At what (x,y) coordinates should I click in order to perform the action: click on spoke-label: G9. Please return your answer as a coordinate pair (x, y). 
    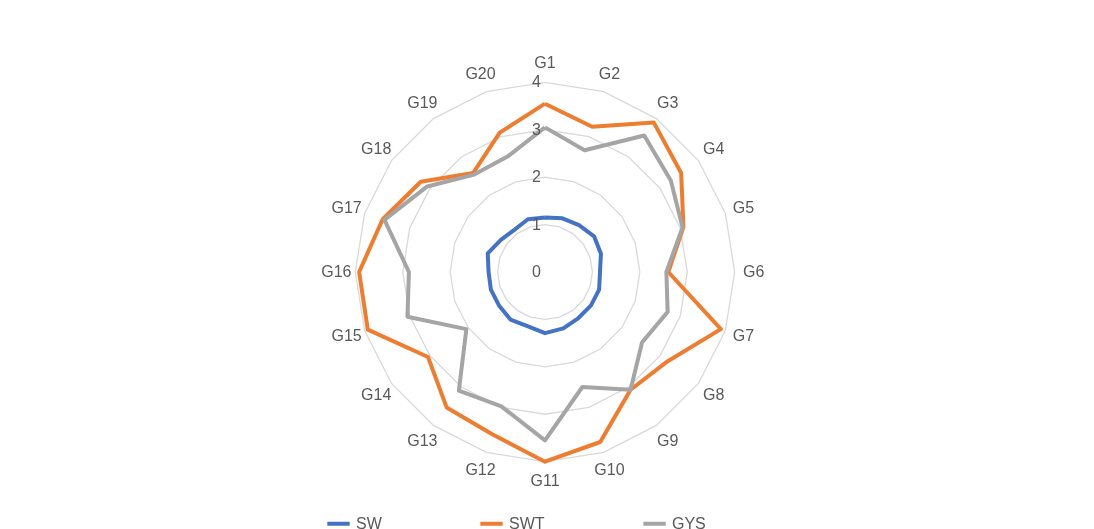
    Looking at the image, I should click on (667, 440).